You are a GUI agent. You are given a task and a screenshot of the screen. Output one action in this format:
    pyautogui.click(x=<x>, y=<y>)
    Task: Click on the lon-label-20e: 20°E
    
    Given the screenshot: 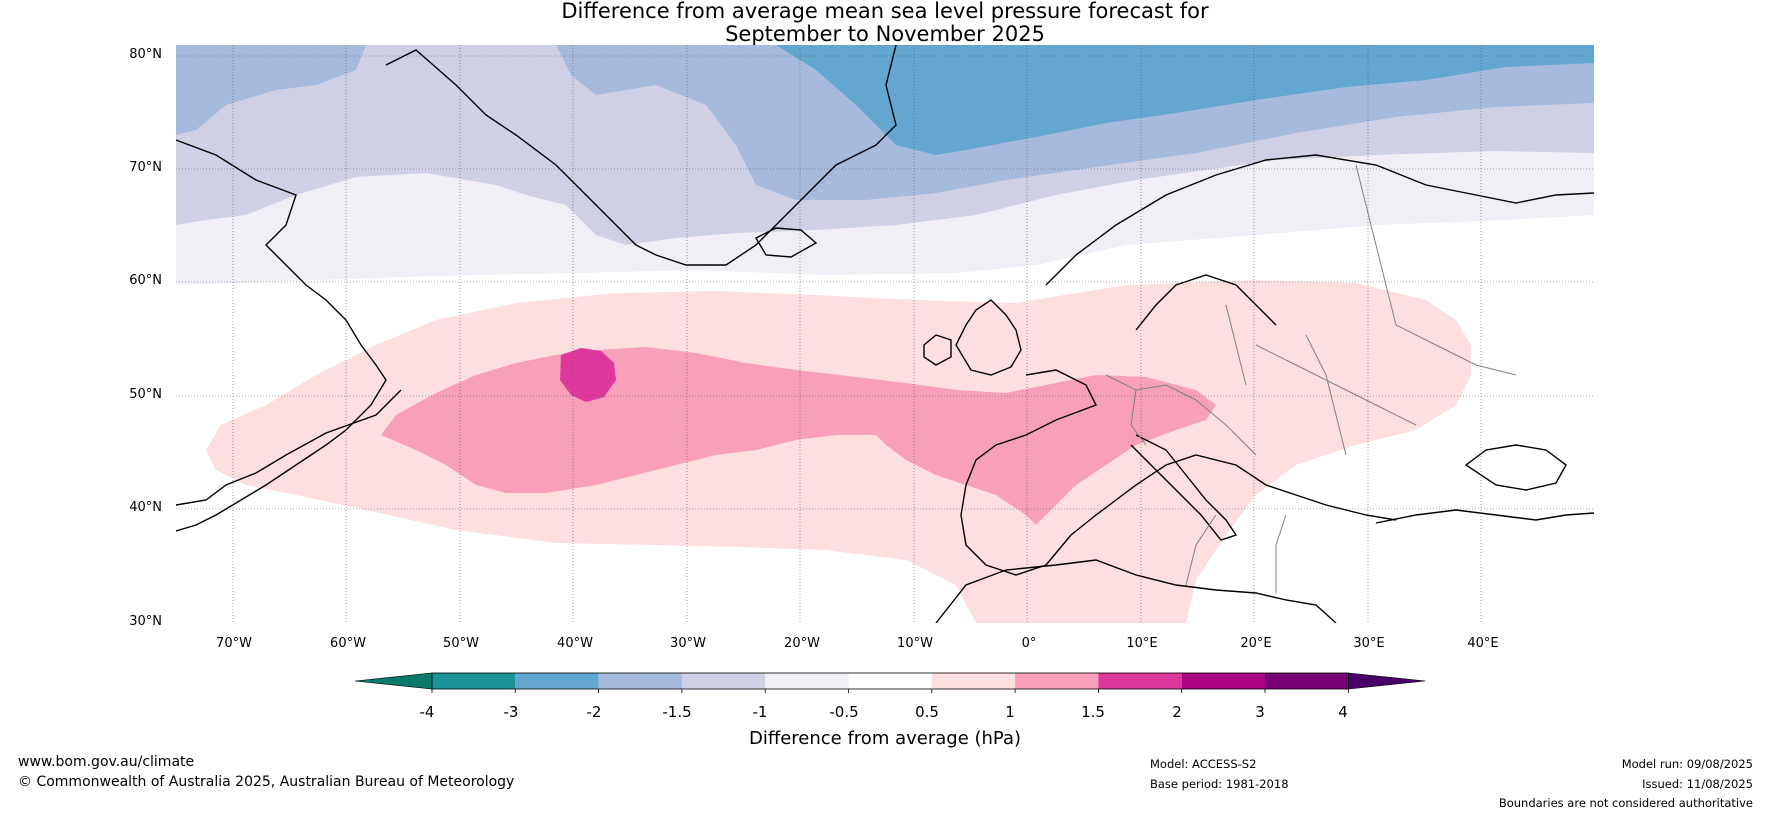 What is the action you would take?
    pyautogui.click(x=1256, y=643)
    